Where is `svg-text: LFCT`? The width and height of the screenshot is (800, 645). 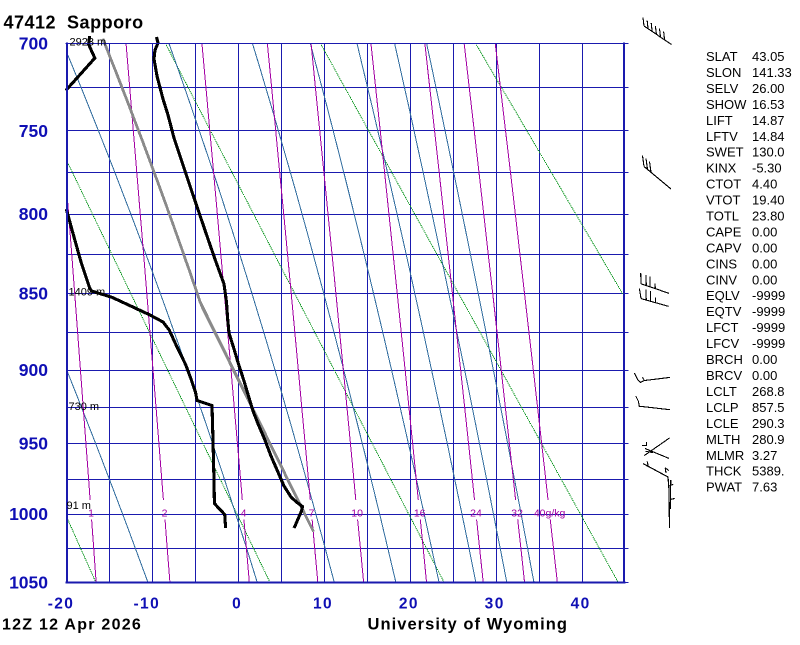
svg-text: LFCT is located at coordinates (722, 327).